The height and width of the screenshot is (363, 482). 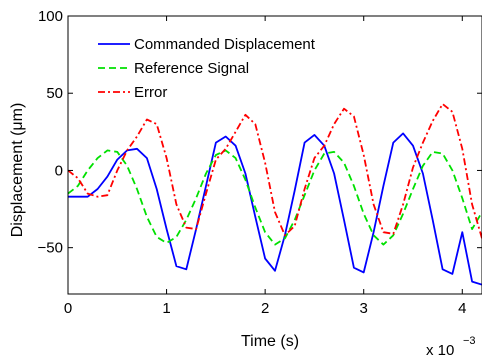 I want to click on x-tick-label: 1, so click(x=166, y=308).